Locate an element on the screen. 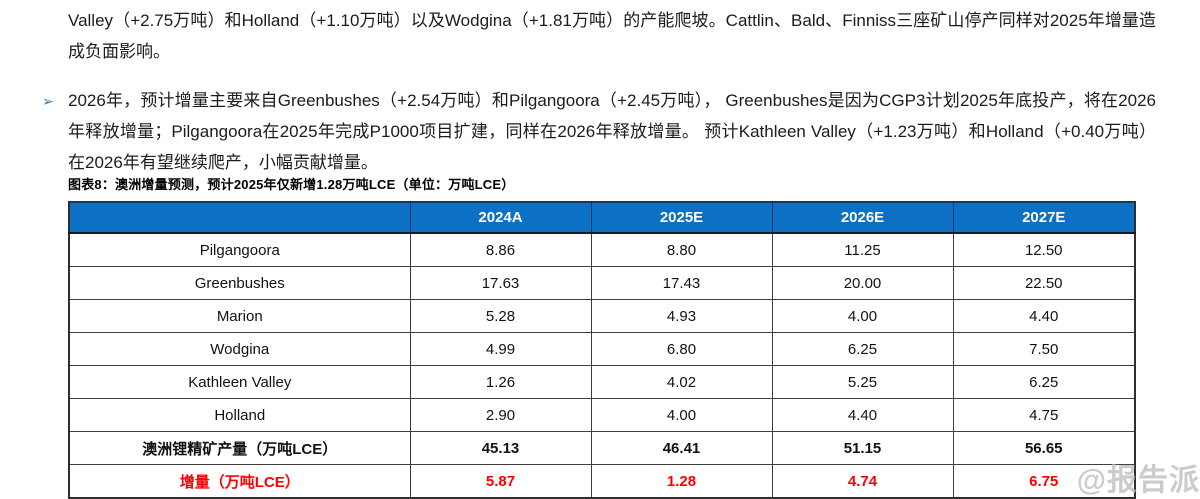 This screenshot has height=499, width=1200. table-row: Pilgangoora 8.86 8.80 11.25 12.50 is located at coordinates (602, 249).